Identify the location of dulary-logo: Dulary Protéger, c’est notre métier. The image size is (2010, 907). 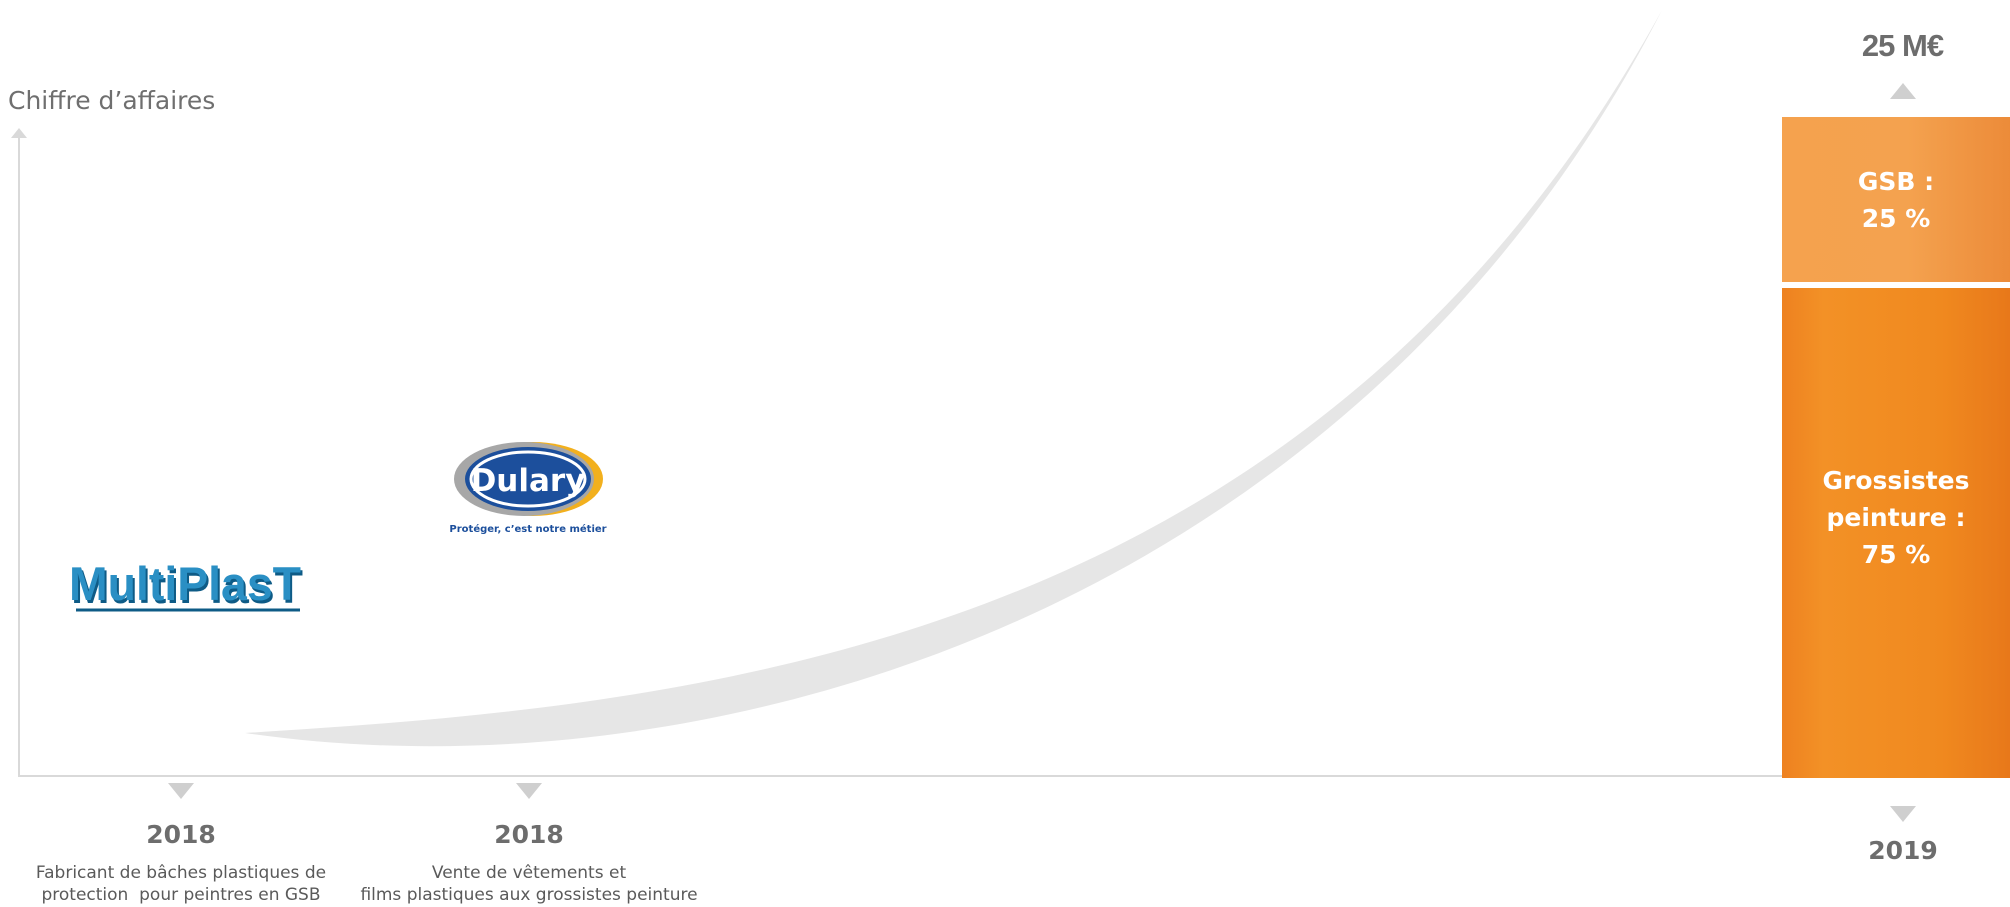
(528, 488).